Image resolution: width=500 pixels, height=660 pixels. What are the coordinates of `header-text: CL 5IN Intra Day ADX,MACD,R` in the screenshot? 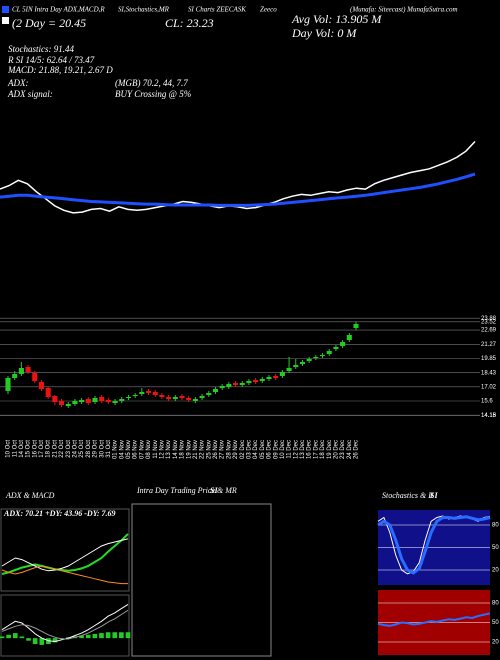 It's located at (58, 10).